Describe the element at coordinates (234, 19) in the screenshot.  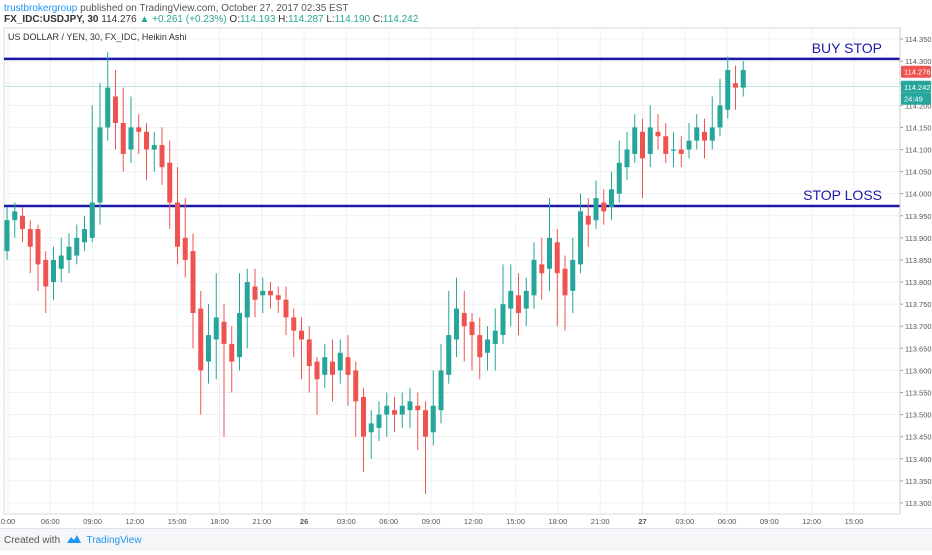
I see `open-label: O:` at that location.